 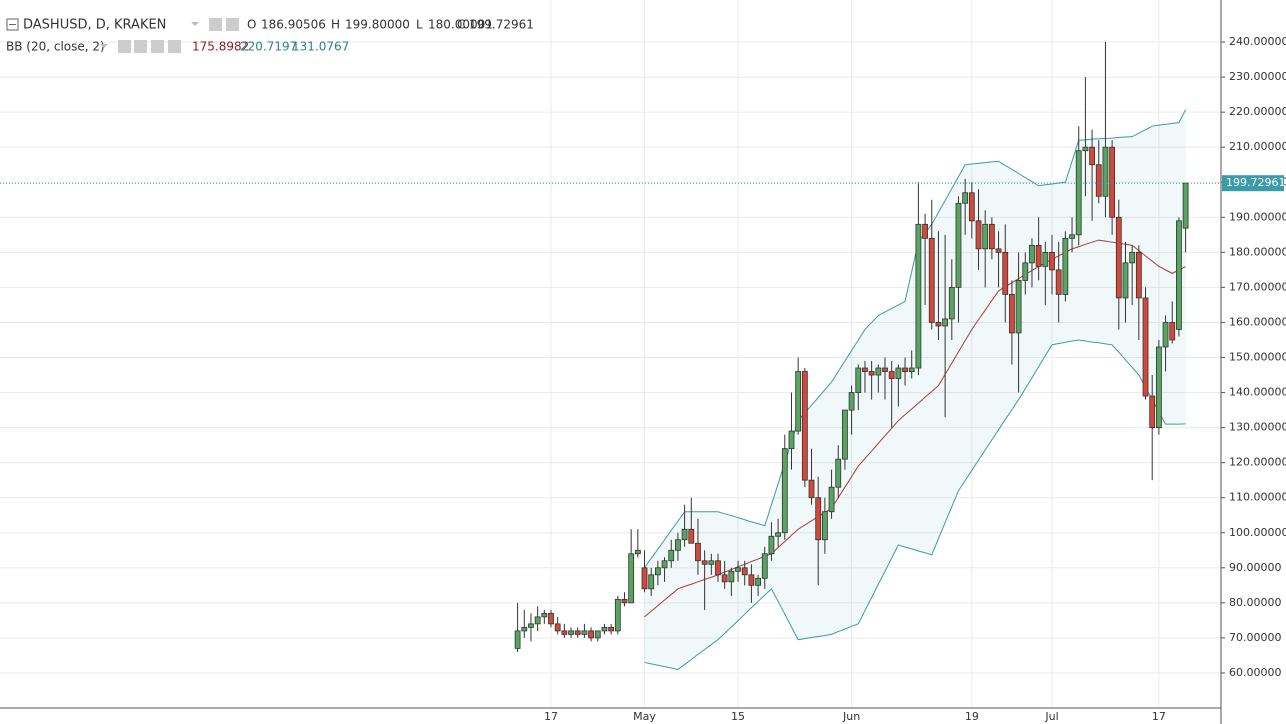 What do you see at coordinates (1257, 286) in the screenshot?
I see `y-tick-label: 170.00000` at bounding box center [1257, 286].